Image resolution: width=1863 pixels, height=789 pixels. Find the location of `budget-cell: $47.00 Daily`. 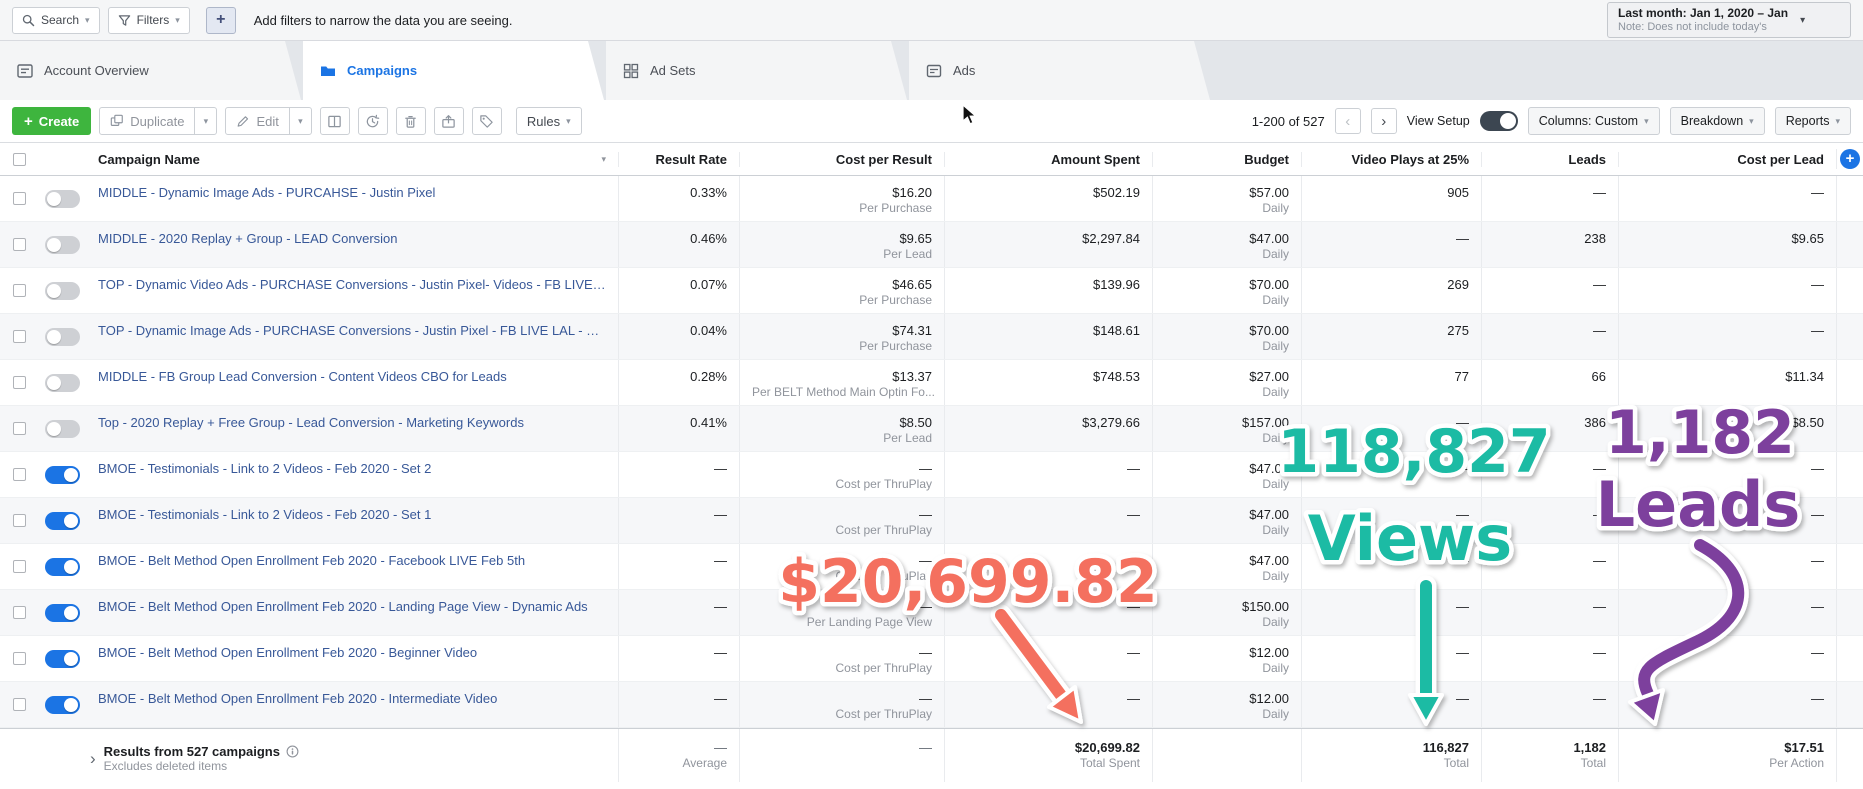

budget-cell: $47.00 Daily is located at coordinates (1226, 520).